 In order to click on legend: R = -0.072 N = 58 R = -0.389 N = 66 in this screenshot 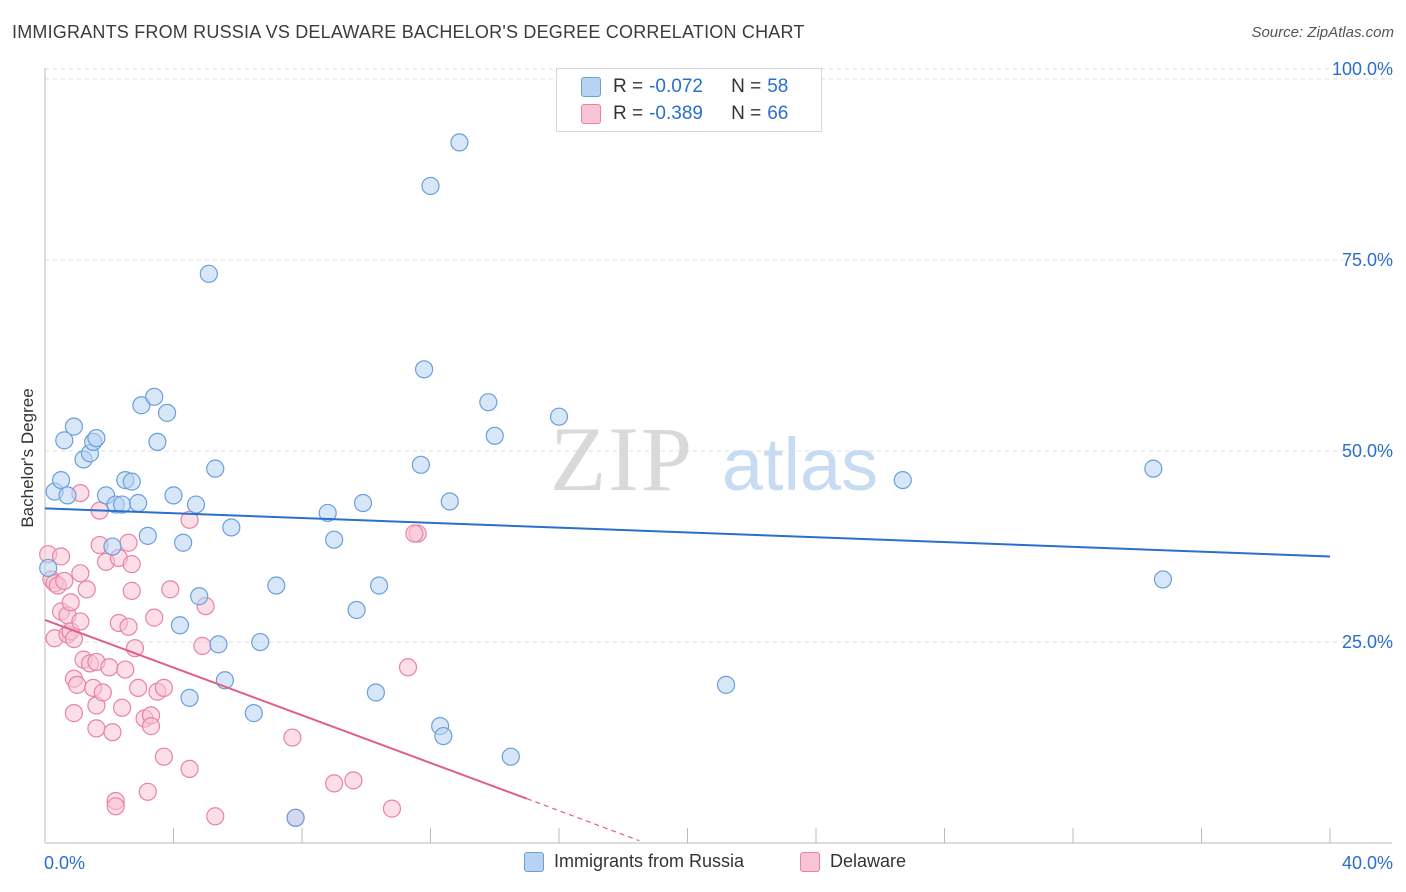, I will do `click(689, 100)`.